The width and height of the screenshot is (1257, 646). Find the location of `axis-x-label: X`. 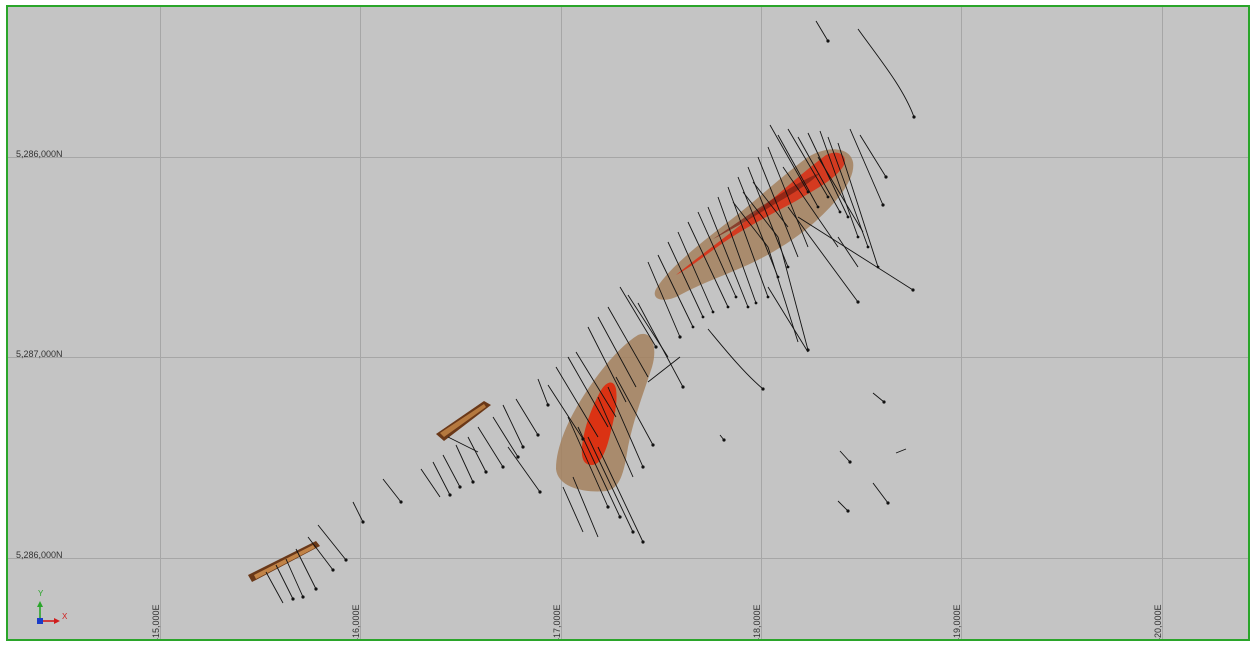

axis-x-label: X is located at coordinates (65, 616).